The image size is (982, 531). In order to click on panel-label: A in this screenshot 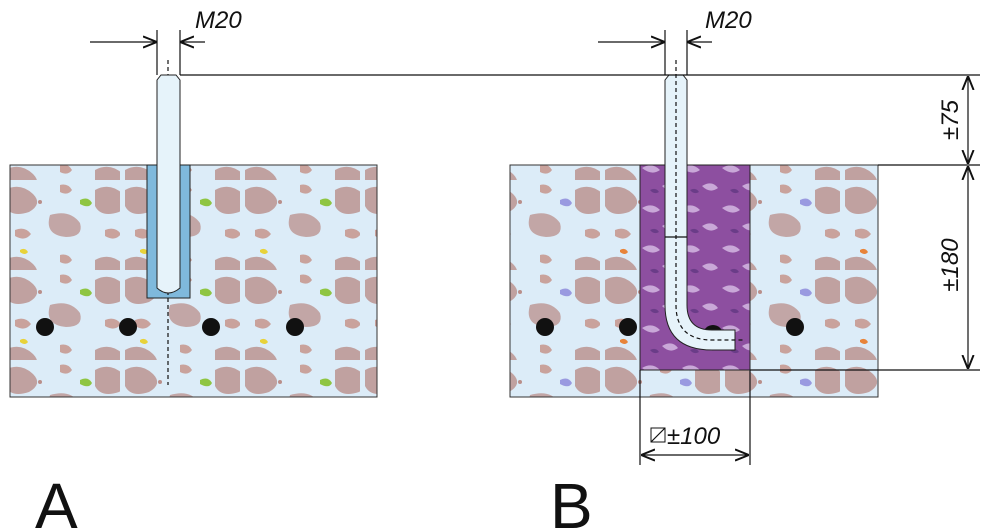, I will do `click(56, 500)`.